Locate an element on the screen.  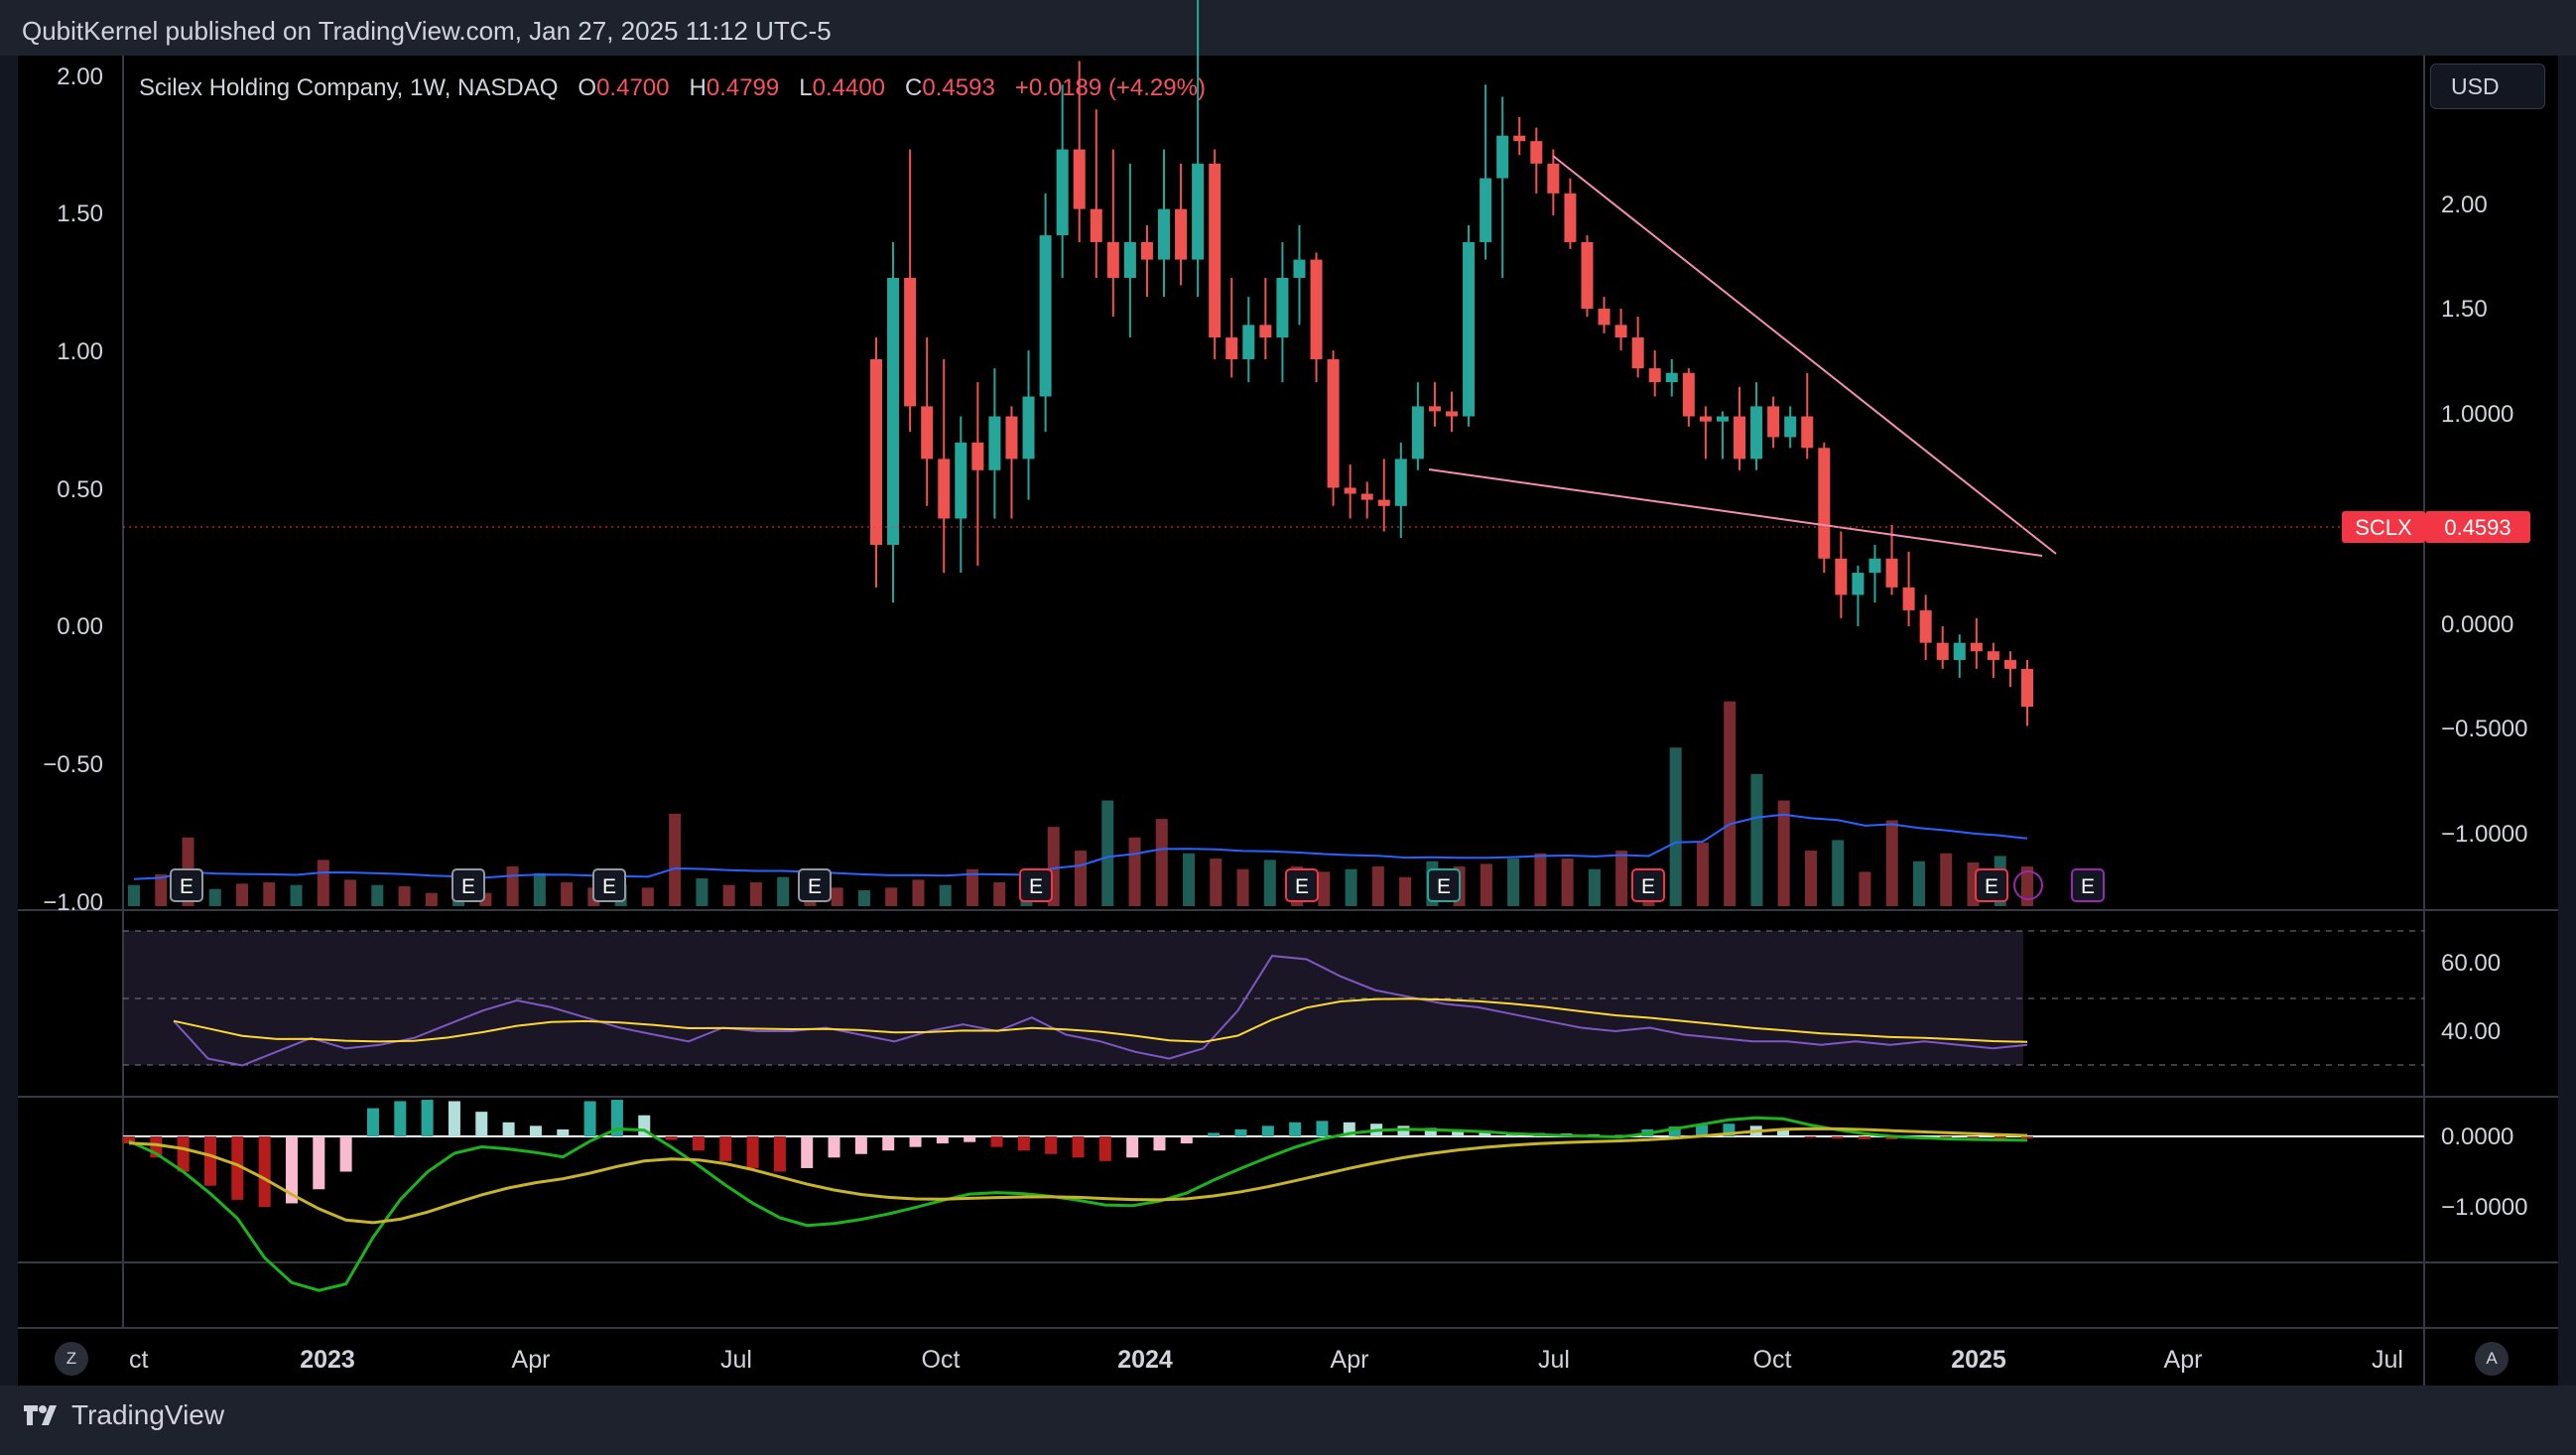
legend-change: +0.0189 (+4.29%) is located at coordinates (1110, 87).